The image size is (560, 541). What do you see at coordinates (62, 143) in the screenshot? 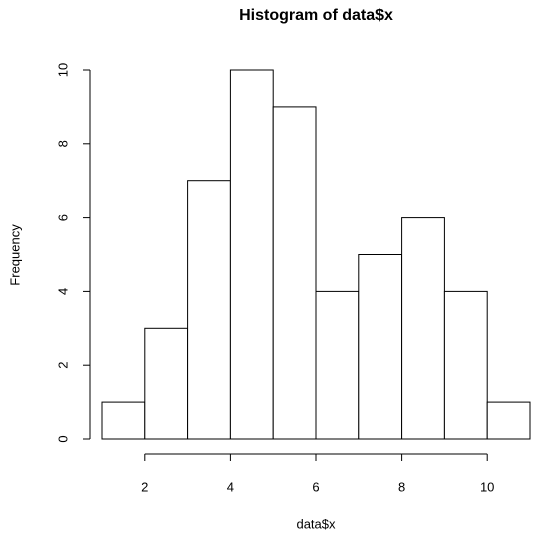
I see `y-tick-label: 8` at bounding box center [62, 143].